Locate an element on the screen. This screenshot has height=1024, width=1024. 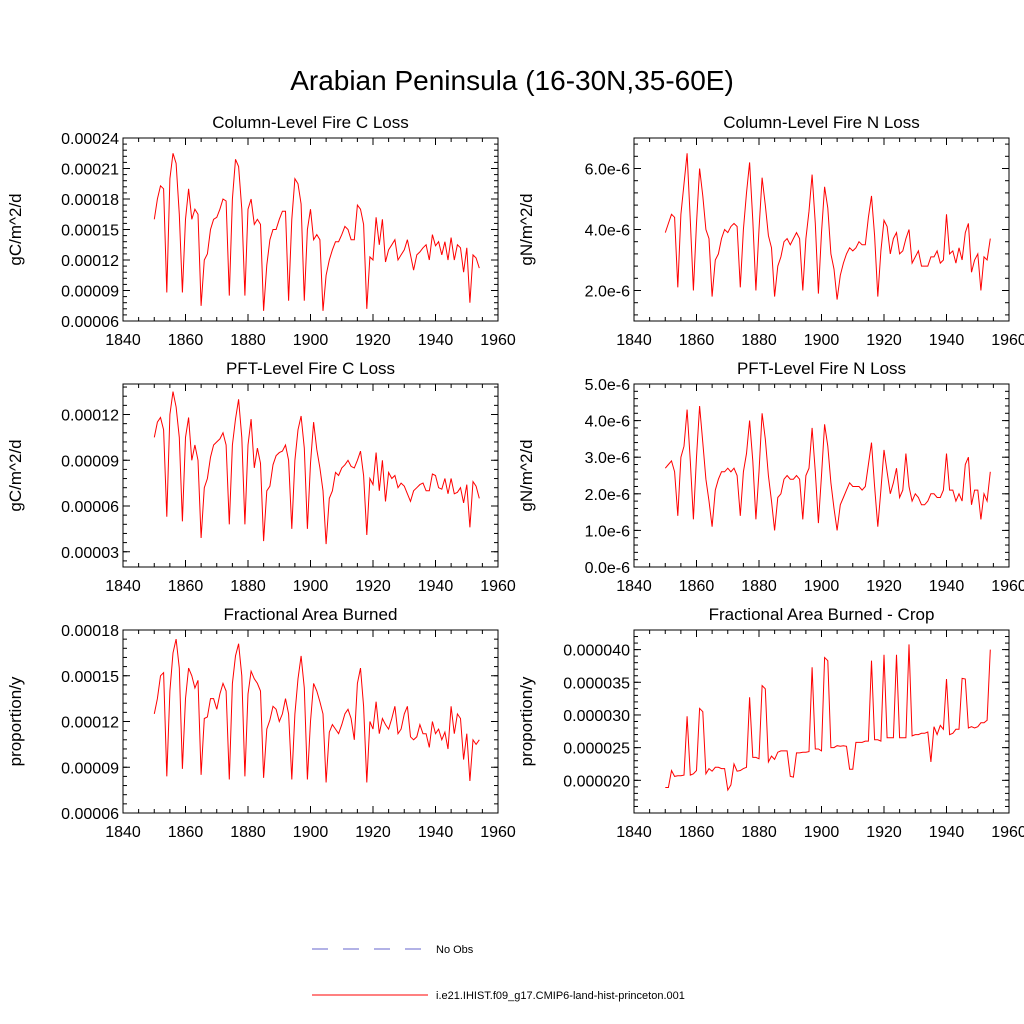
legend-label: No Obs is located at coordinates (455, 950).